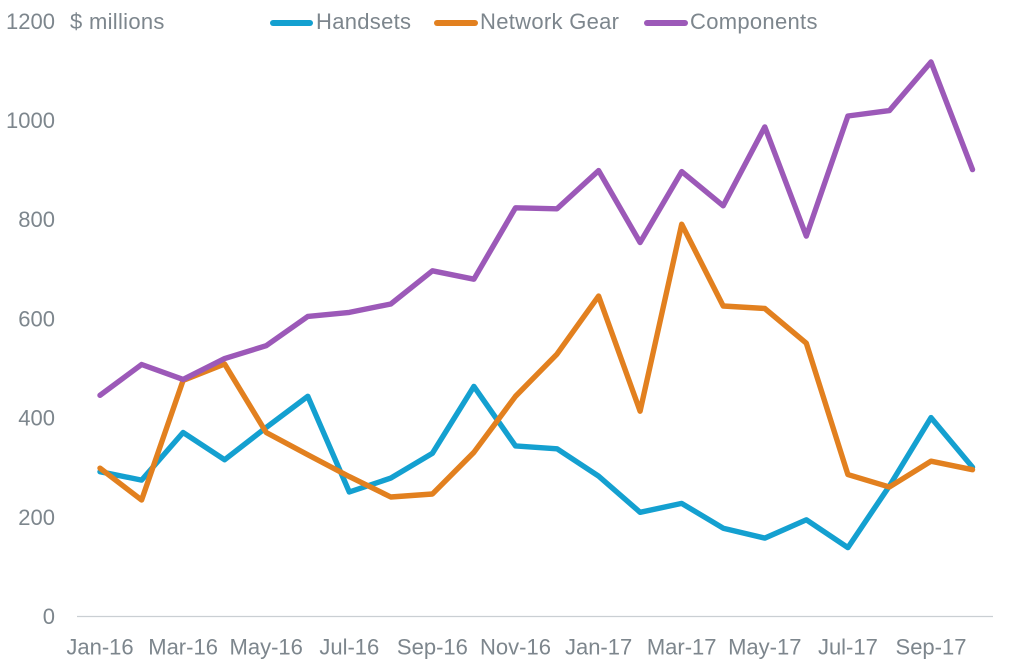 This screenshot has width=1015, height=669. What do you see at coordinates (30, 21) in the screenshot?
I see `svg-text: 1200` at bounding box center [30, 21].